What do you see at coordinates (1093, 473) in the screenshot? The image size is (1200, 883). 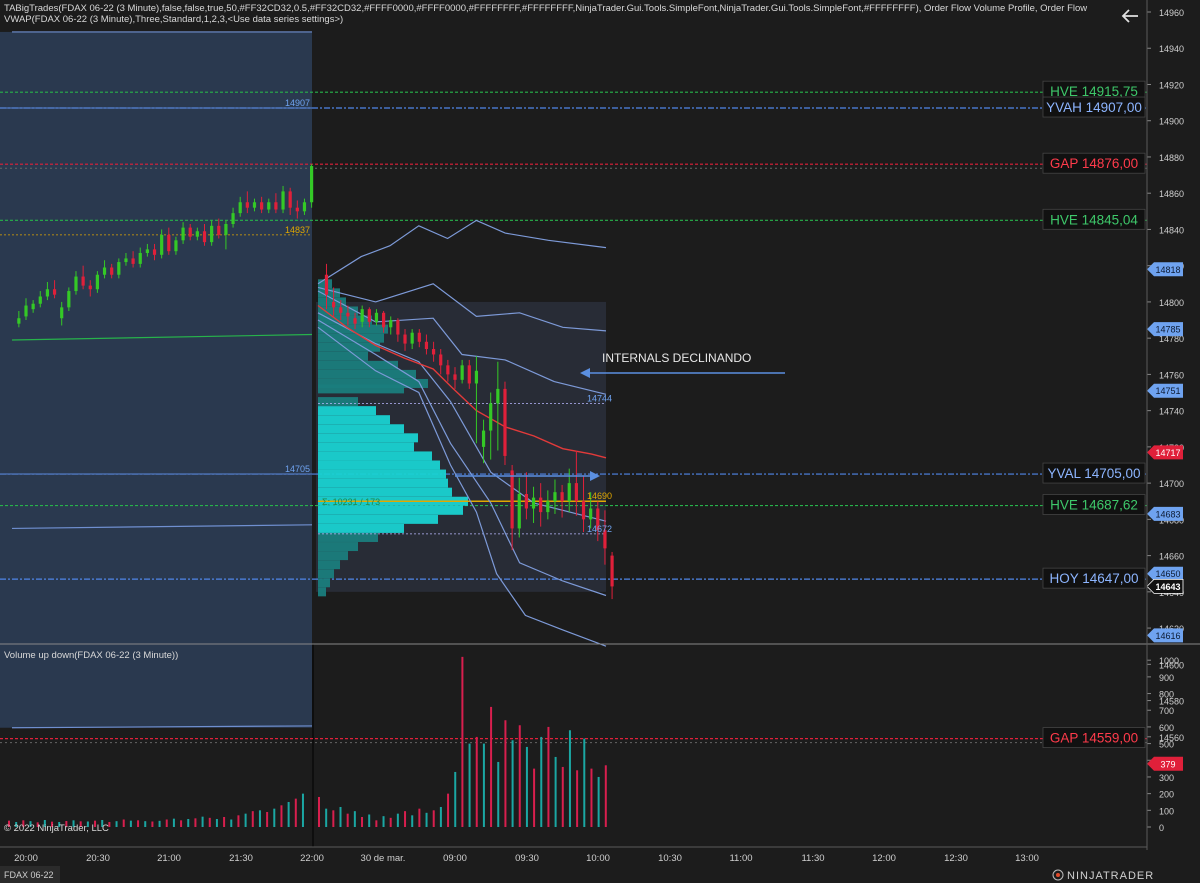 I see `level-label: YVAL 14705,00` at bounding box center [1093, 473].